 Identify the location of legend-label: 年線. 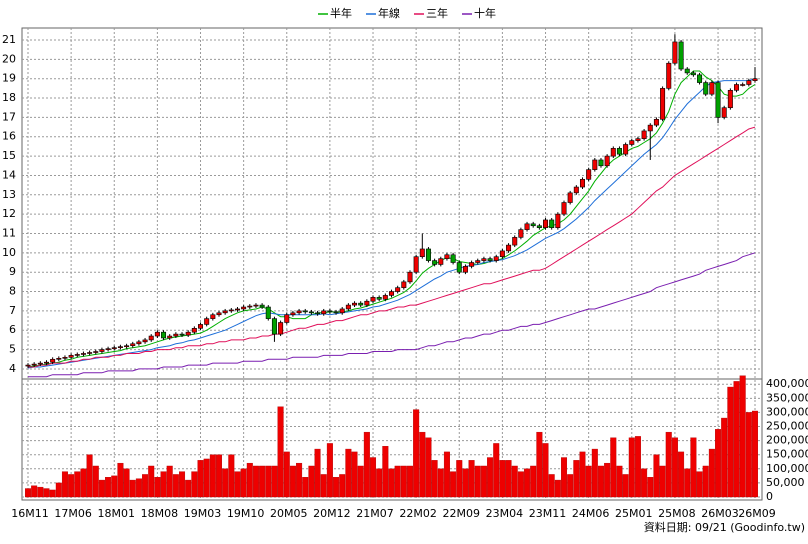
(389, 13).